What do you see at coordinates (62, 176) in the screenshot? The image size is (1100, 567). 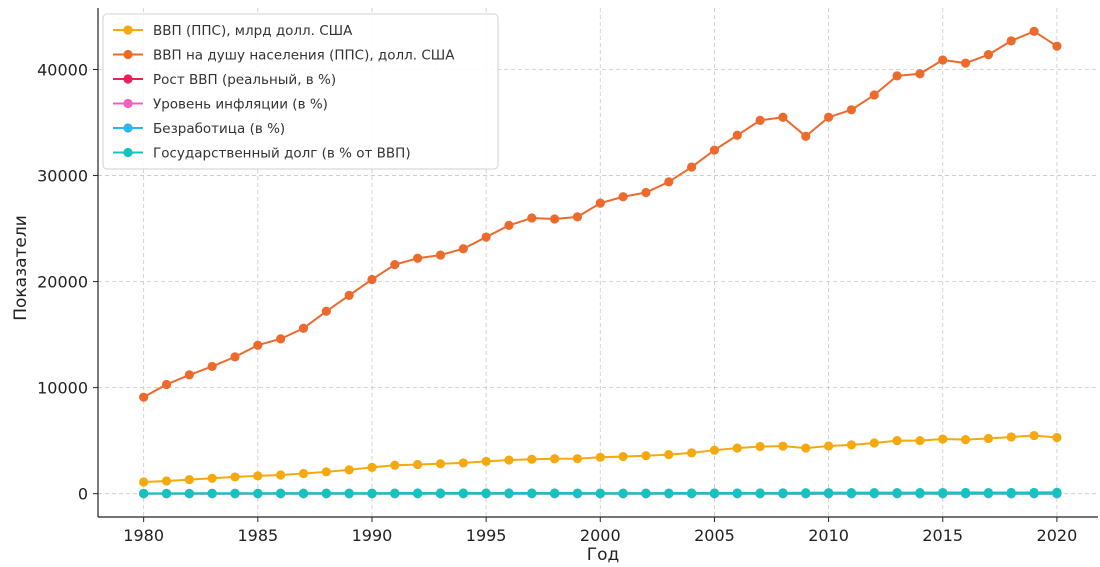 I see `y-tick-label: 30000` at bounding box center [62, 176].